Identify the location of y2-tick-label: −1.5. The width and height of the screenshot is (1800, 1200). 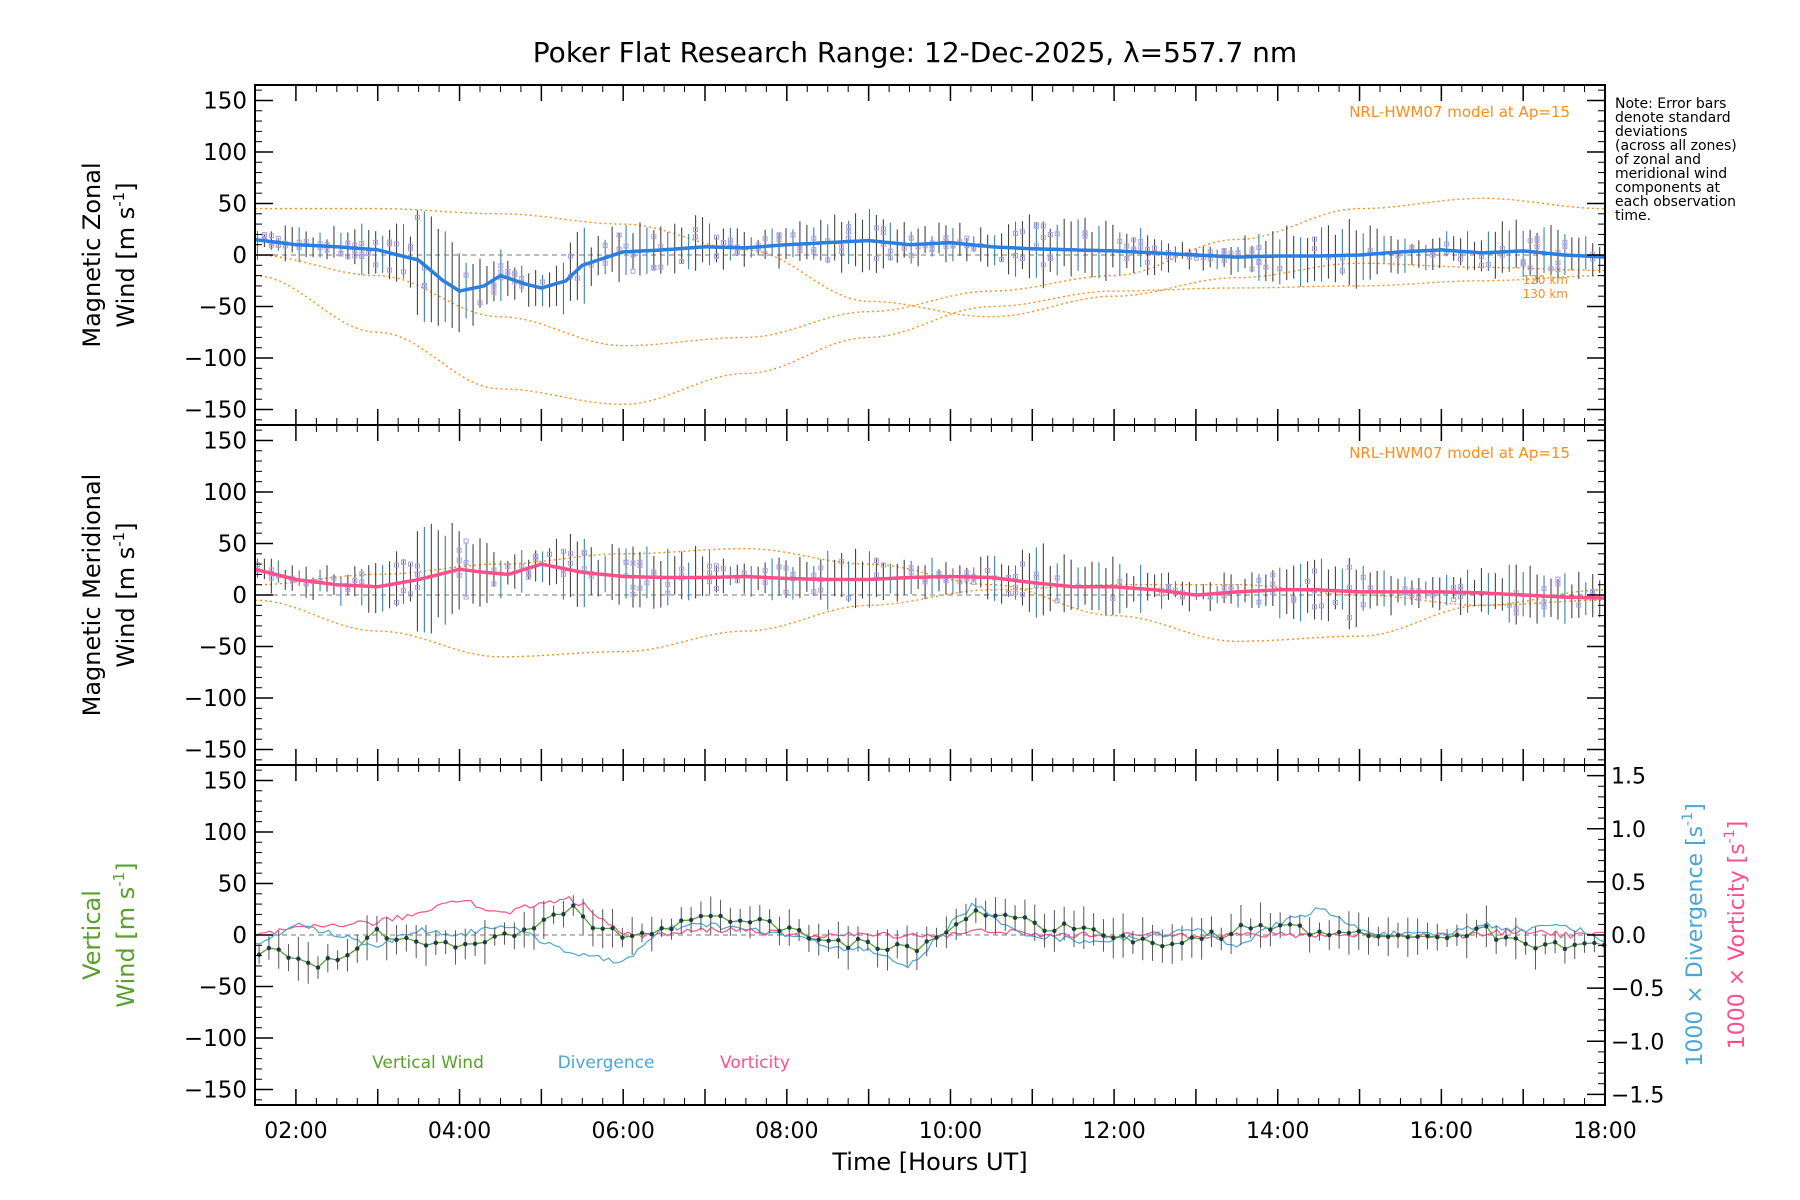
(1637, 1095).